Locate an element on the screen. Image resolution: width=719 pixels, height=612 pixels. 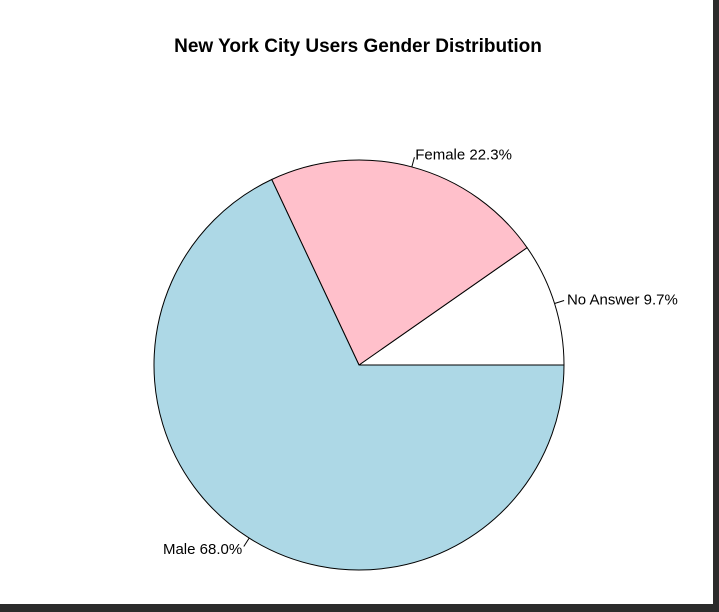
pie-label-1: Female 22.3% is located at coordinates (463, 154).